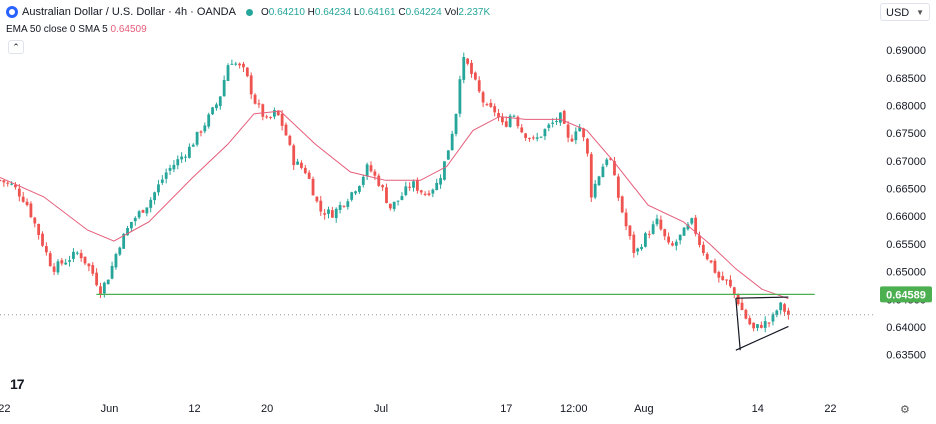 This screenshot has height=424, width=936. I want to click on tradingview-logo: 17, so click(17, 384).